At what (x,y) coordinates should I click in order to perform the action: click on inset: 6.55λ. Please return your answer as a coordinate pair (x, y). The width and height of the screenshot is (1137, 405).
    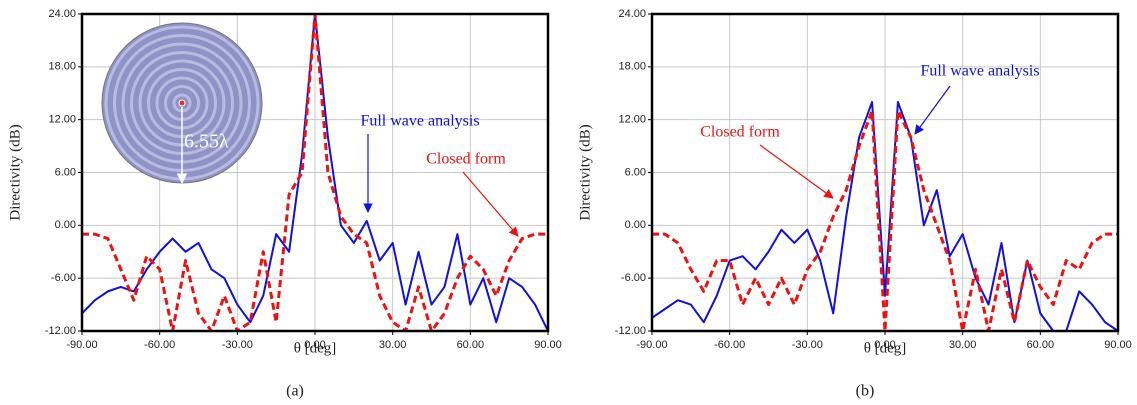
    Looking at the image, I should click on (182, 103).